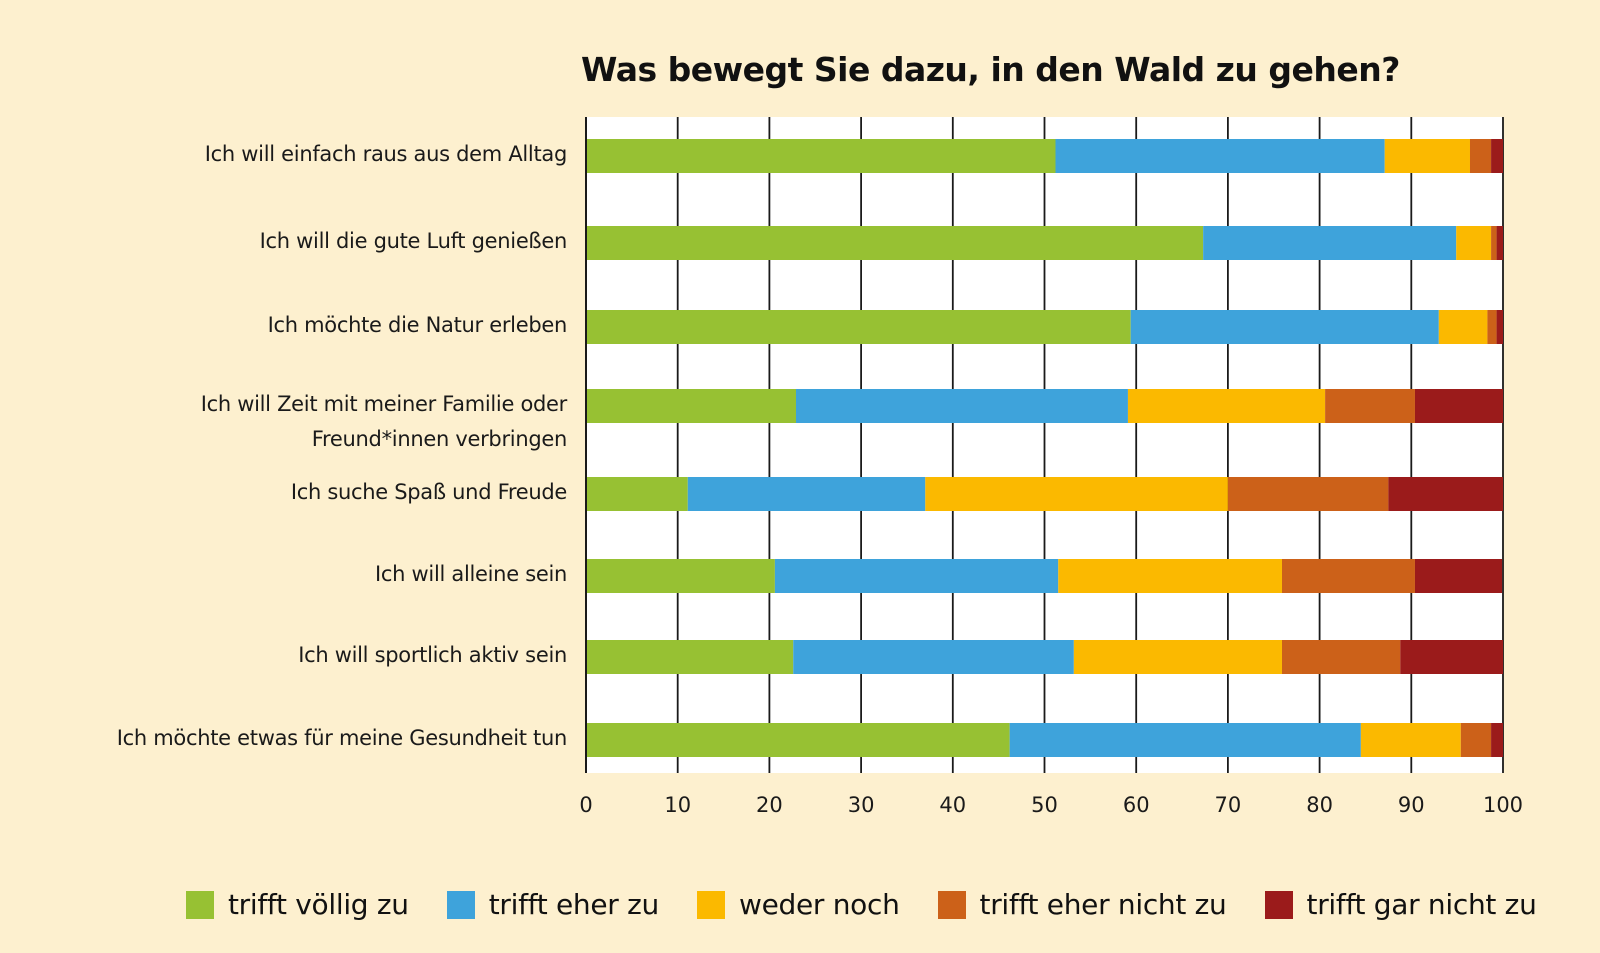 The width and height of the screenshot is (1600, 953). I want to click on legend-label: trifft eher zu, so click(574, 904).